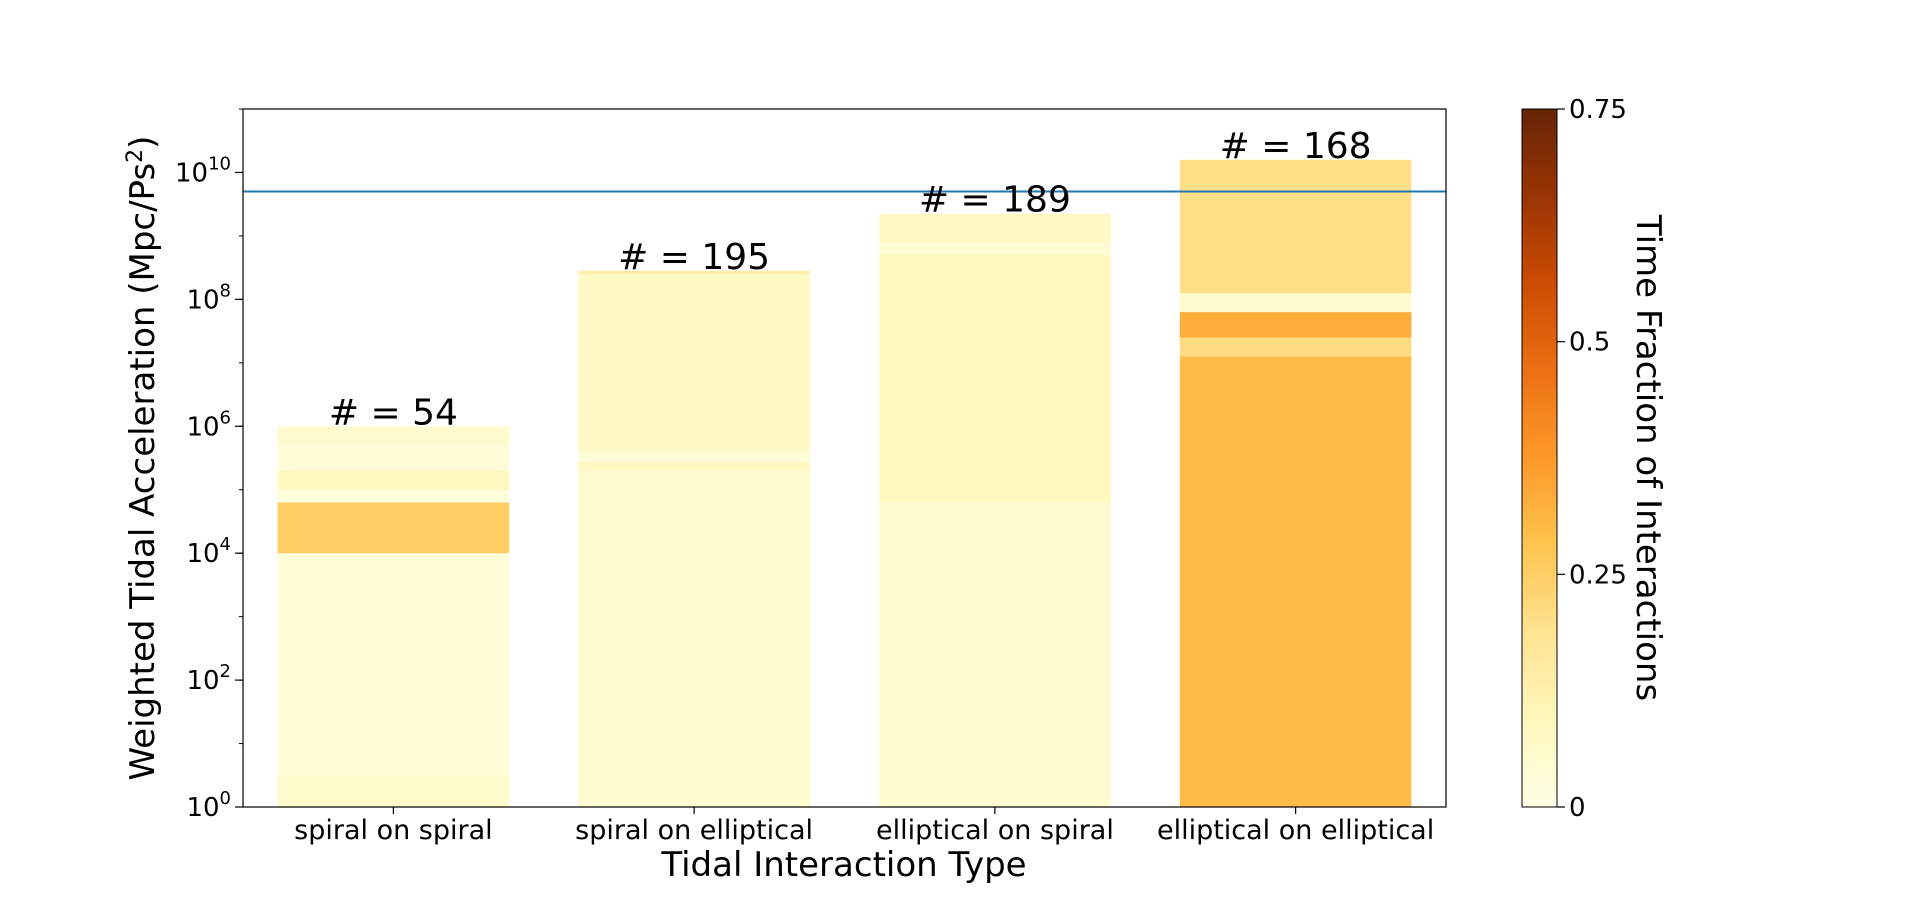 The image size is (1920, 898). What do you see at coordinates (225, 798) in the screenshot?
I see `y-tick-exp: 0` at bounding box center [225, 798].